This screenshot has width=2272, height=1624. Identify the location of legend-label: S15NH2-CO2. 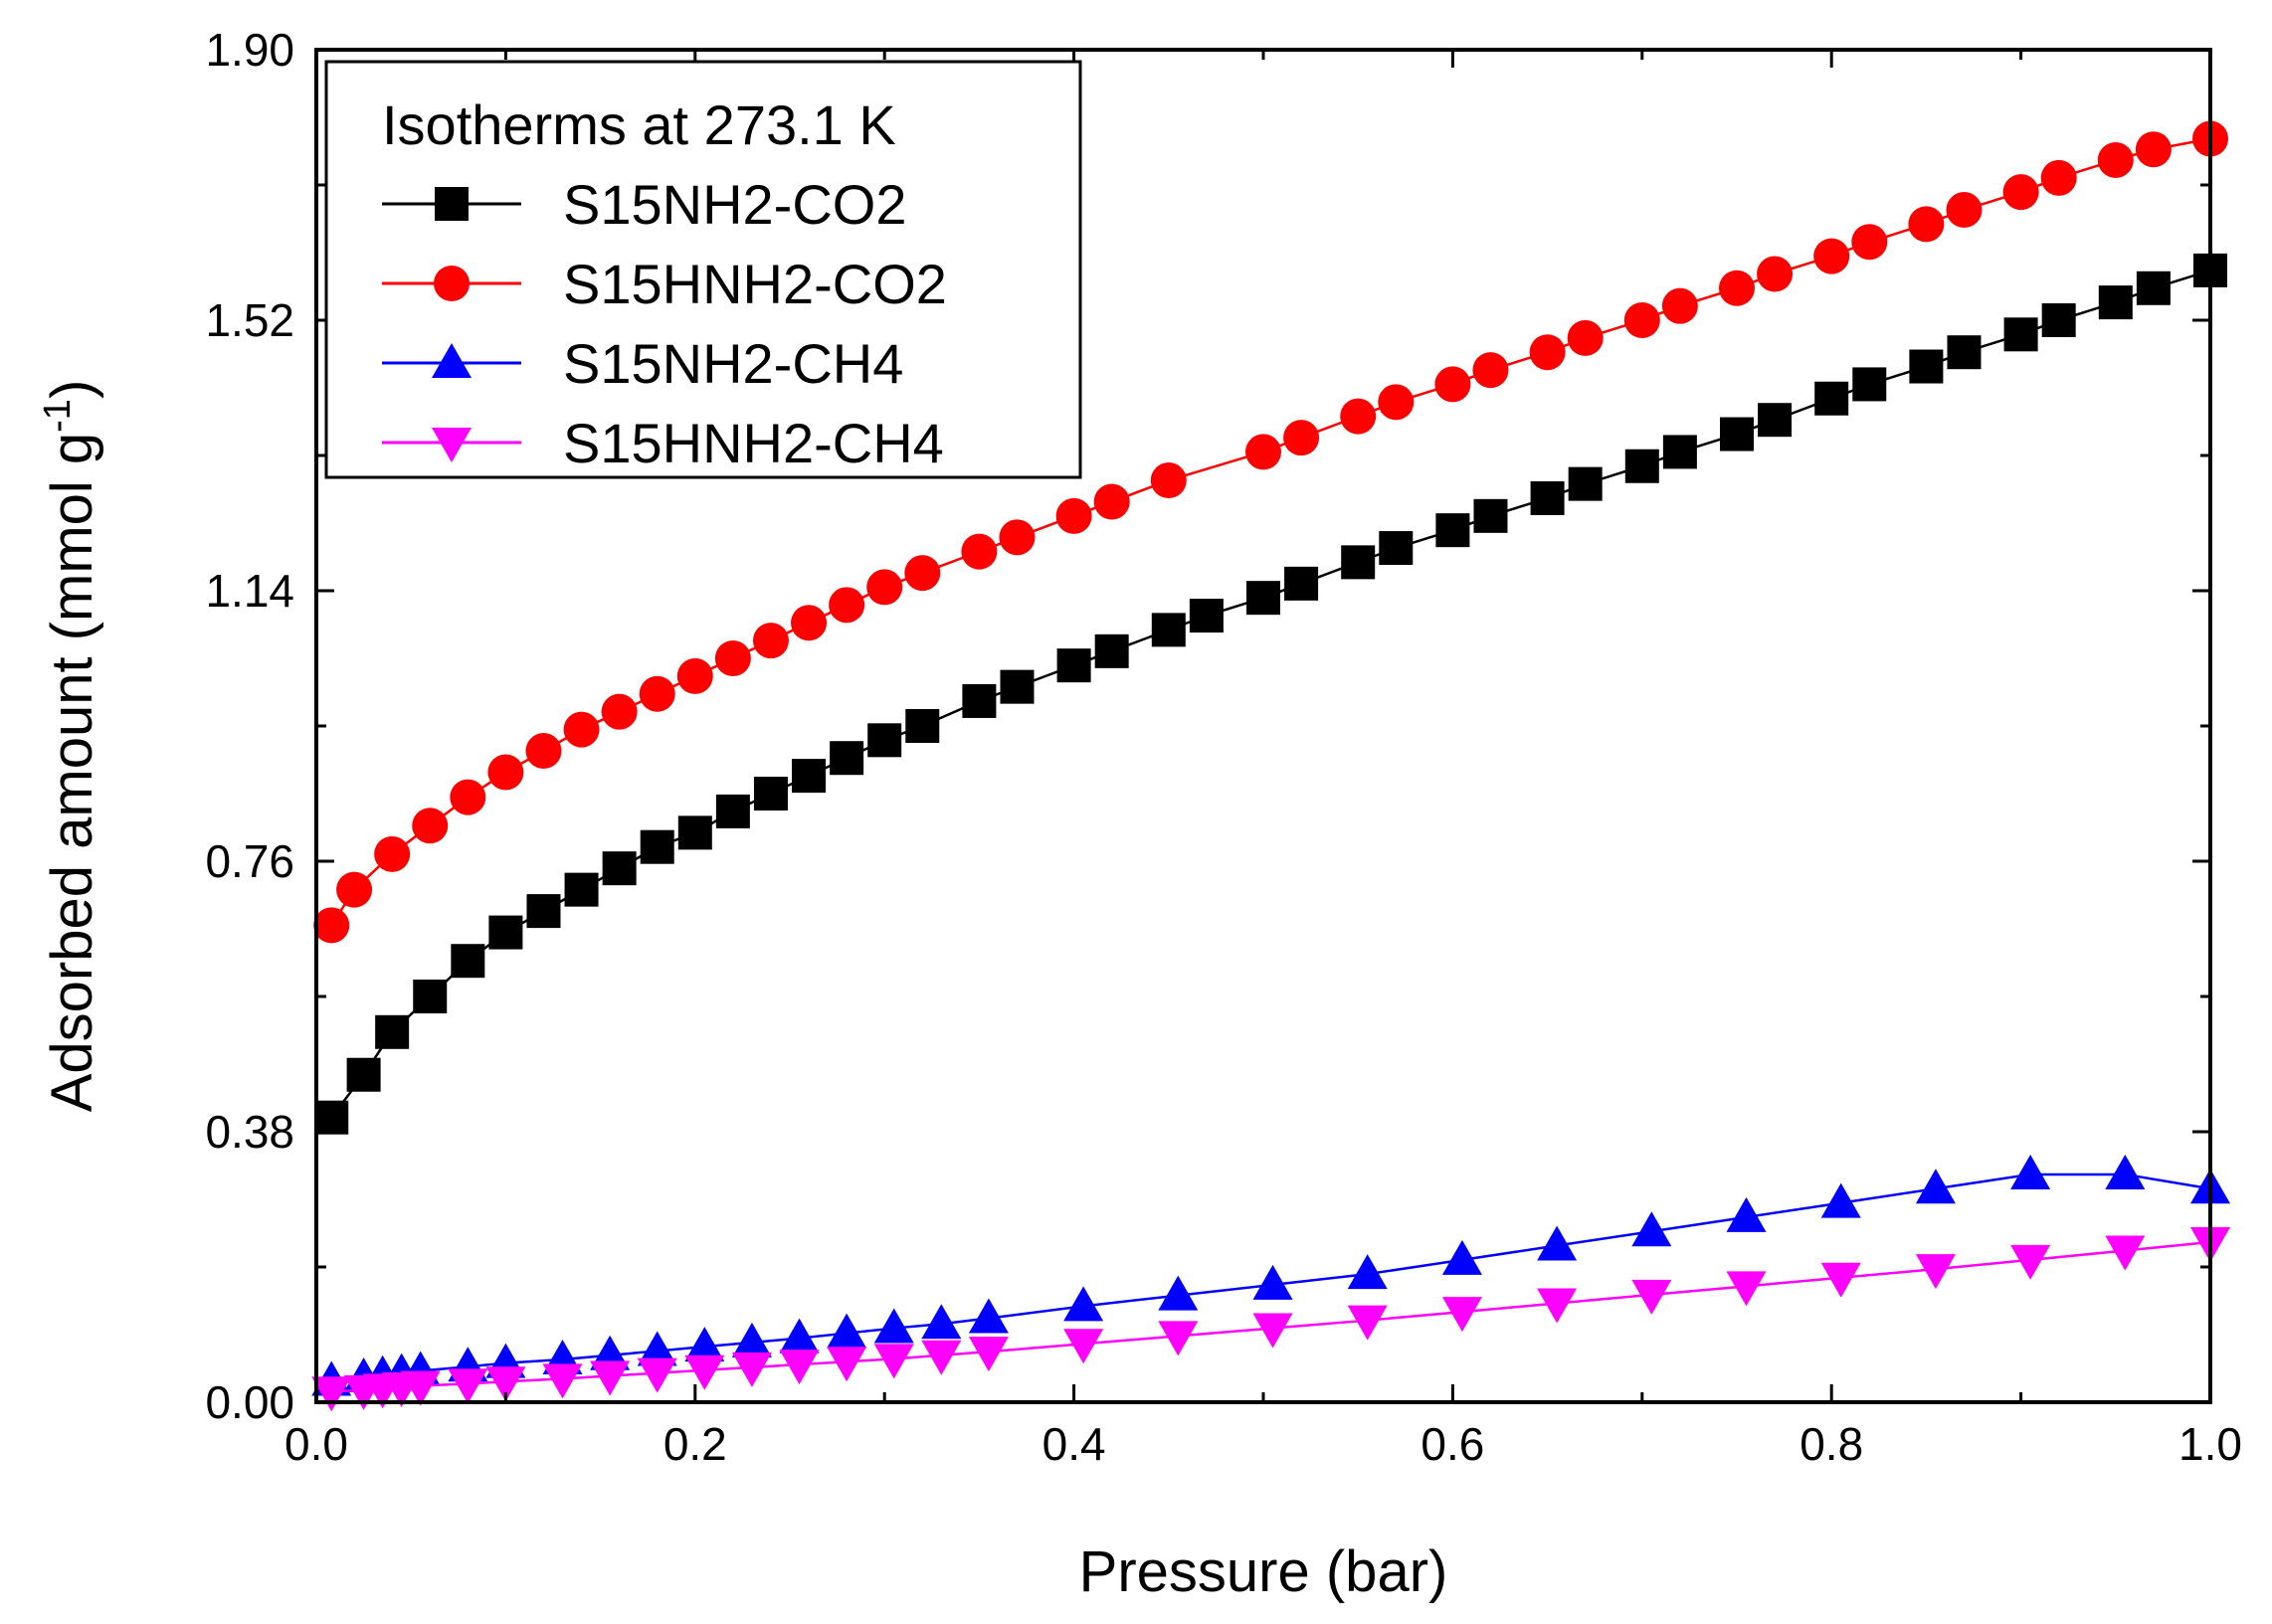
(734, 204).